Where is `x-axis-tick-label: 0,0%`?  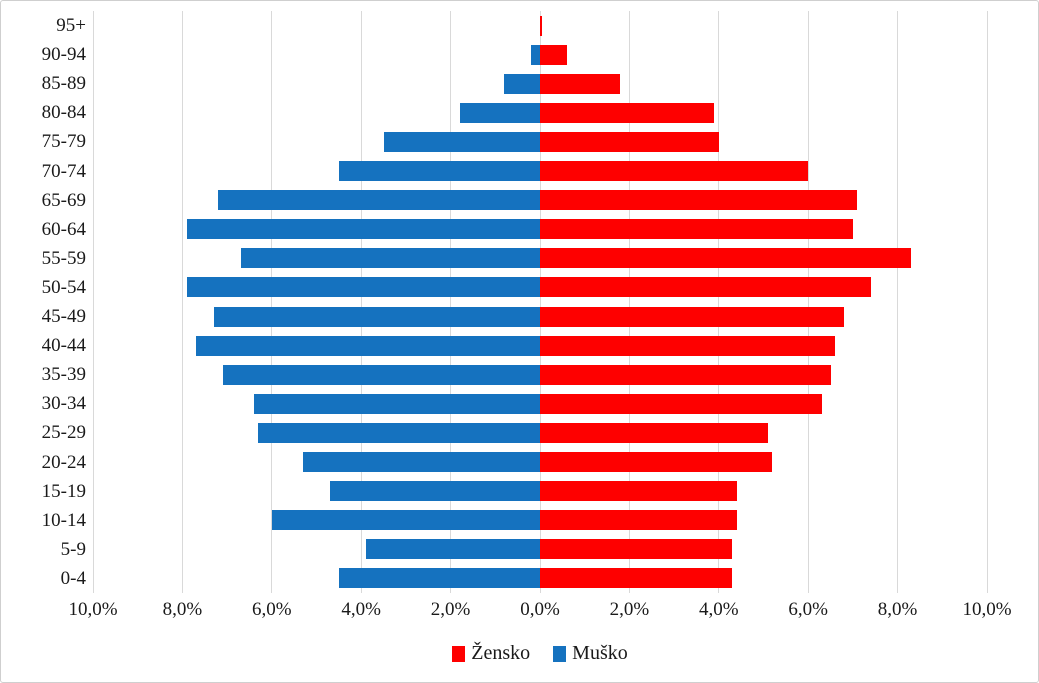 x-axis-tick-label: 0,0% is located at coordinates (540, 609).